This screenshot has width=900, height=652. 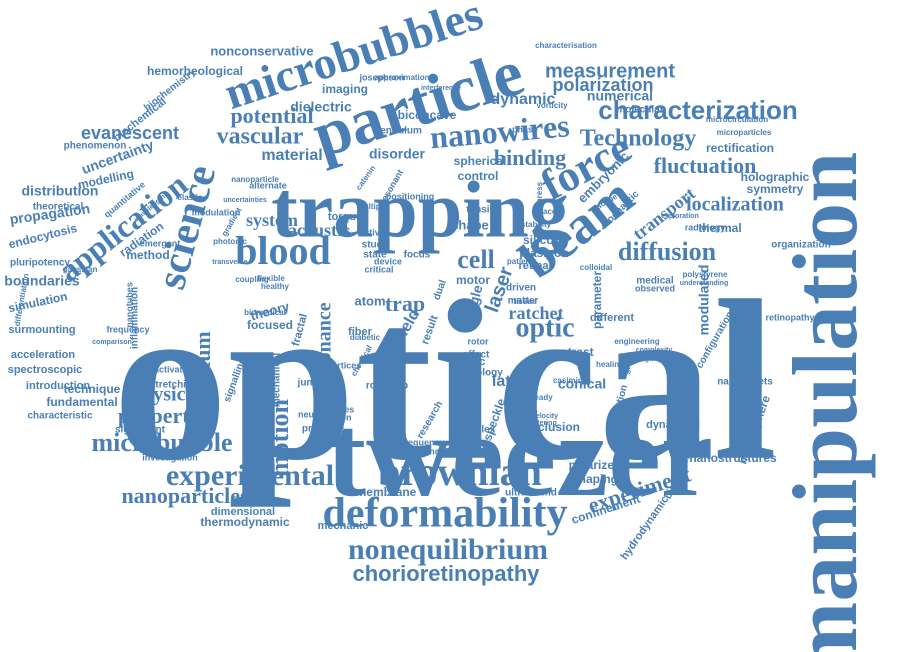 I want to click on word-uncertainties: uncertainties, so click(x=245, y=200).